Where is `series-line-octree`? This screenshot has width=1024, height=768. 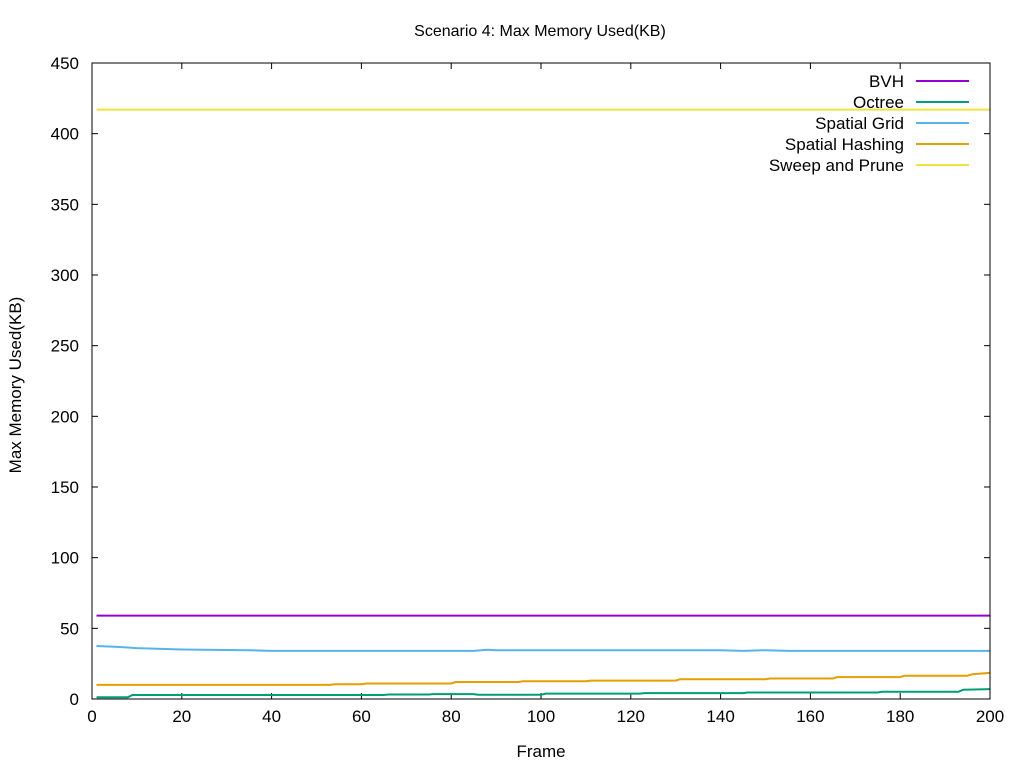
series-line-octree is located at coordinates (543, 693).